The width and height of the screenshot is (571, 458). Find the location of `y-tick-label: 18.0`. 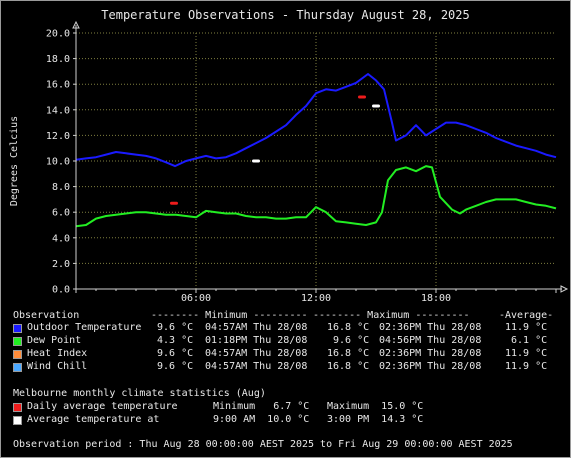

y-tick-label: 18.0 is located at coordinates (58, 59).